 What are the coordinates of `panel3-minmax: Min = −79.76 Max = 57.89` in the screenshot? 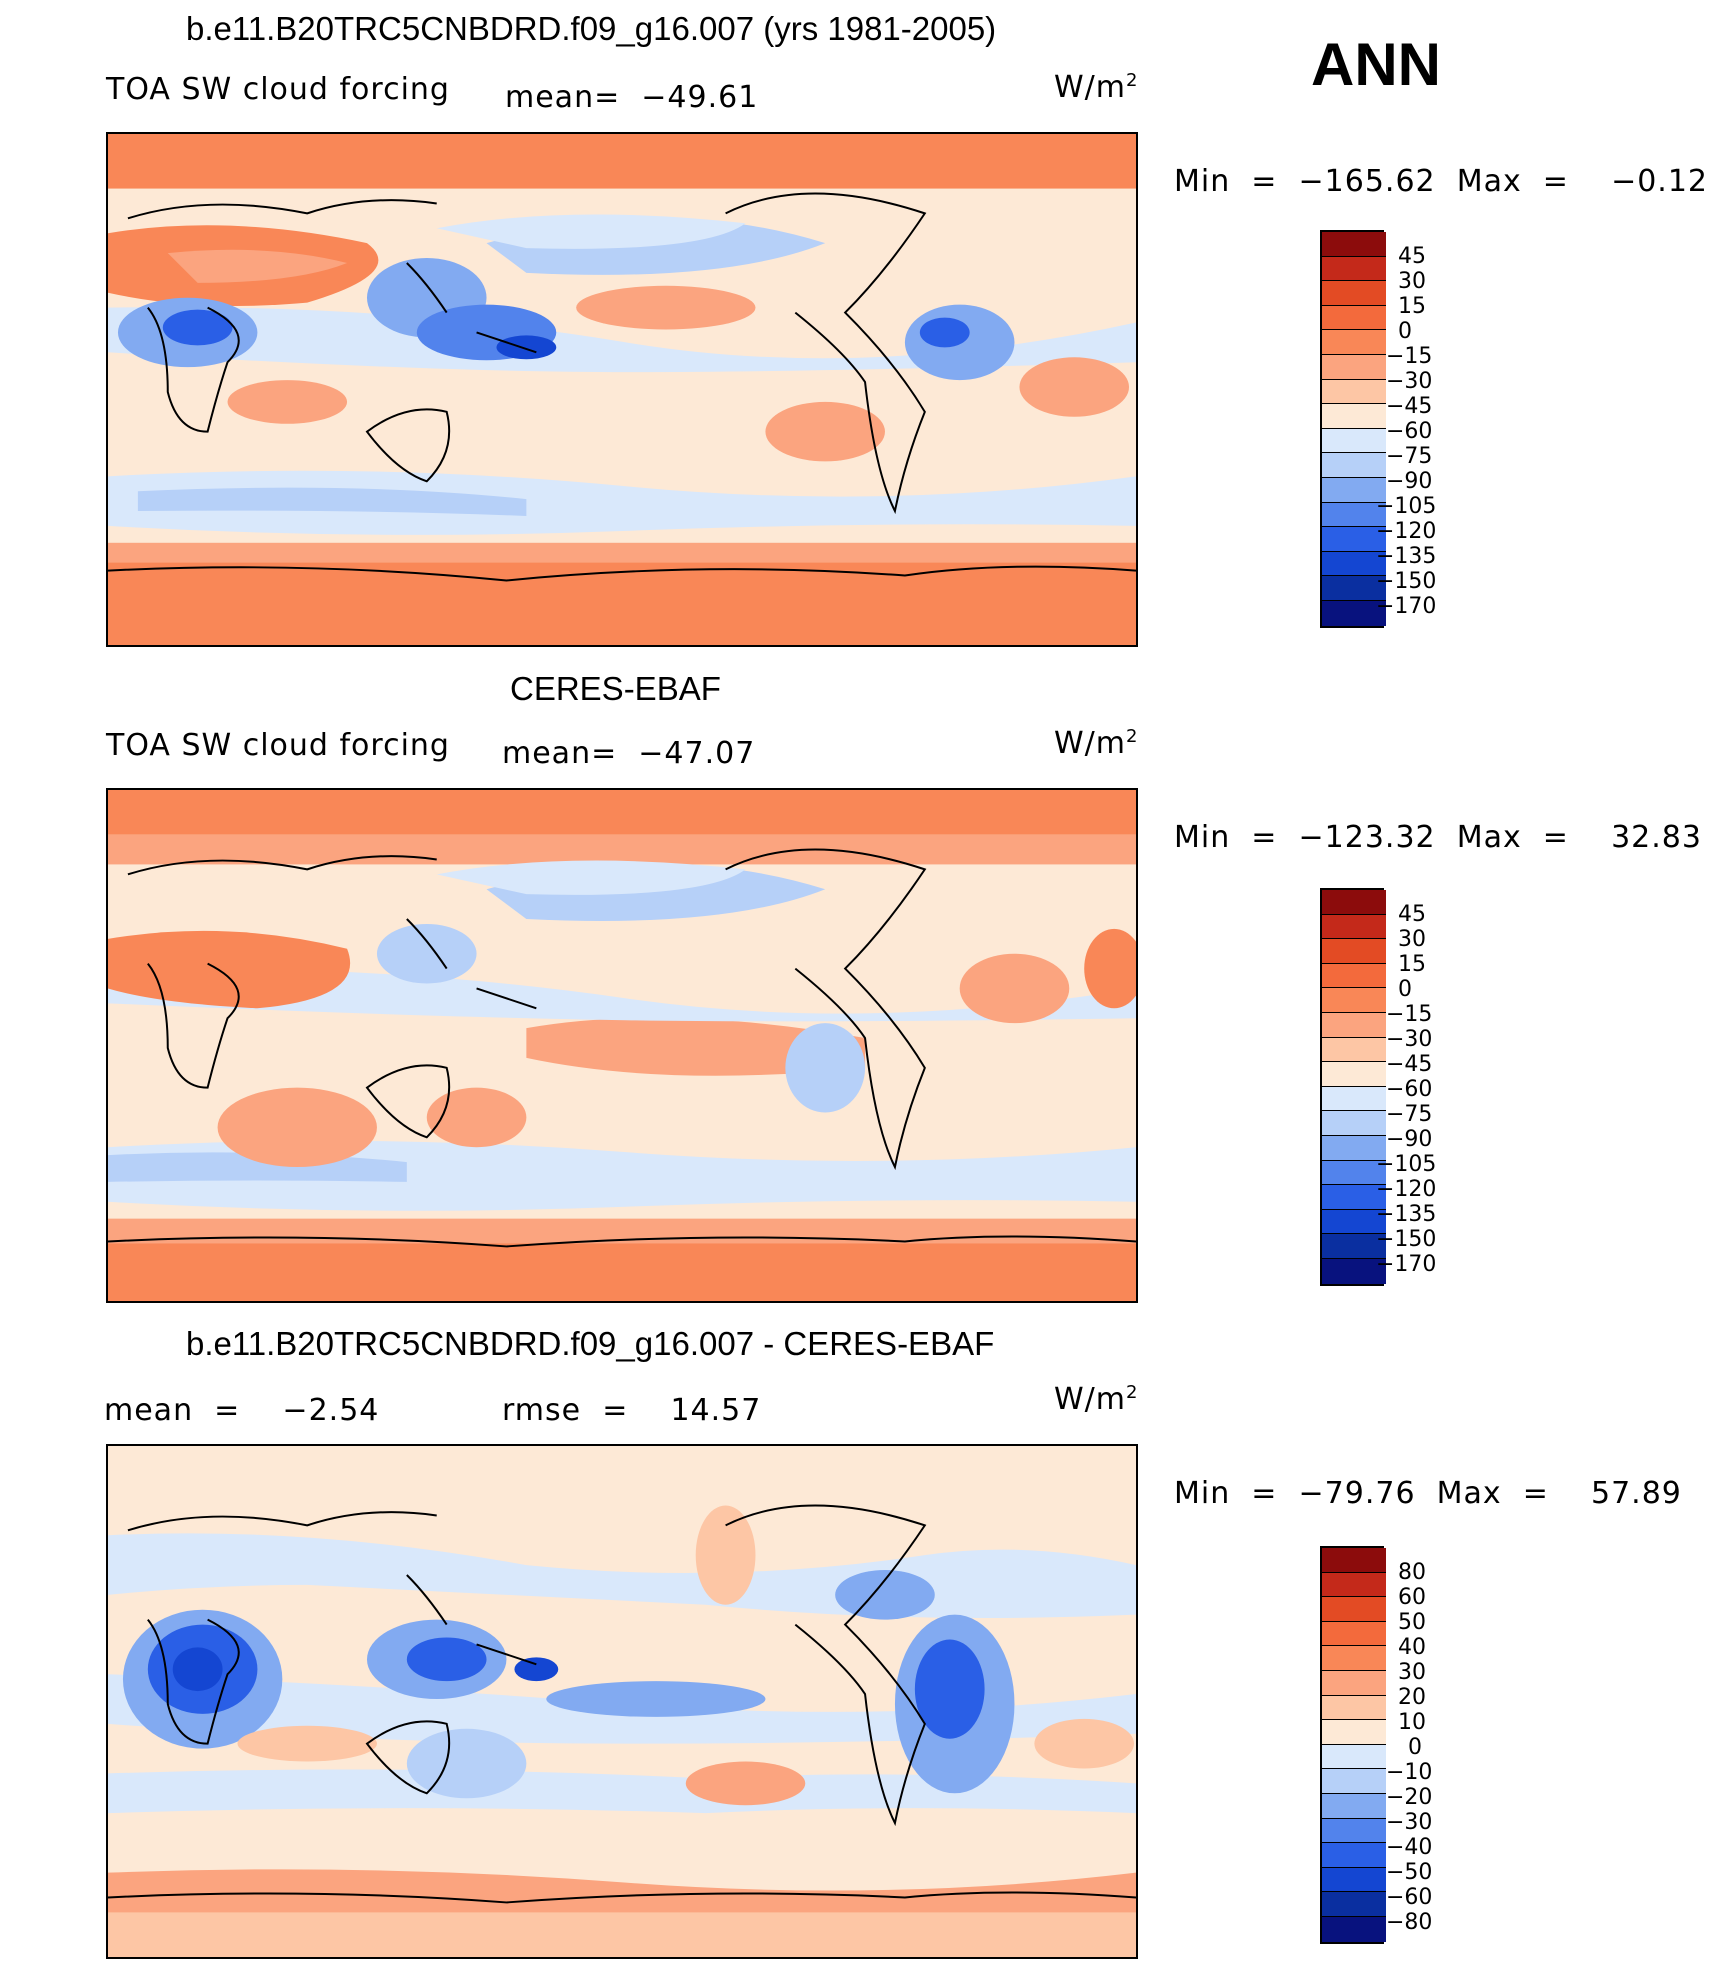 It's located at (1428, 1493).